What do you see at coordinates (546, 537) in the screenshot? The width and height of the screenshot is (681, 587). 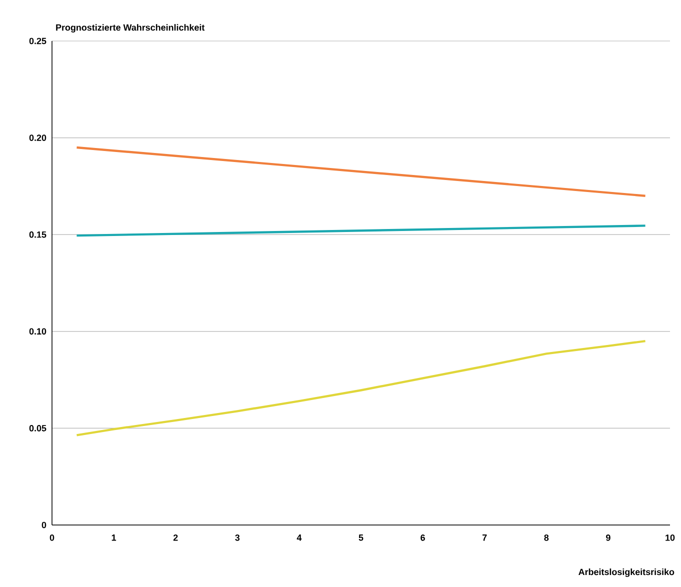 I see `x-tick-label: 8` at bounding box center [546, 537].